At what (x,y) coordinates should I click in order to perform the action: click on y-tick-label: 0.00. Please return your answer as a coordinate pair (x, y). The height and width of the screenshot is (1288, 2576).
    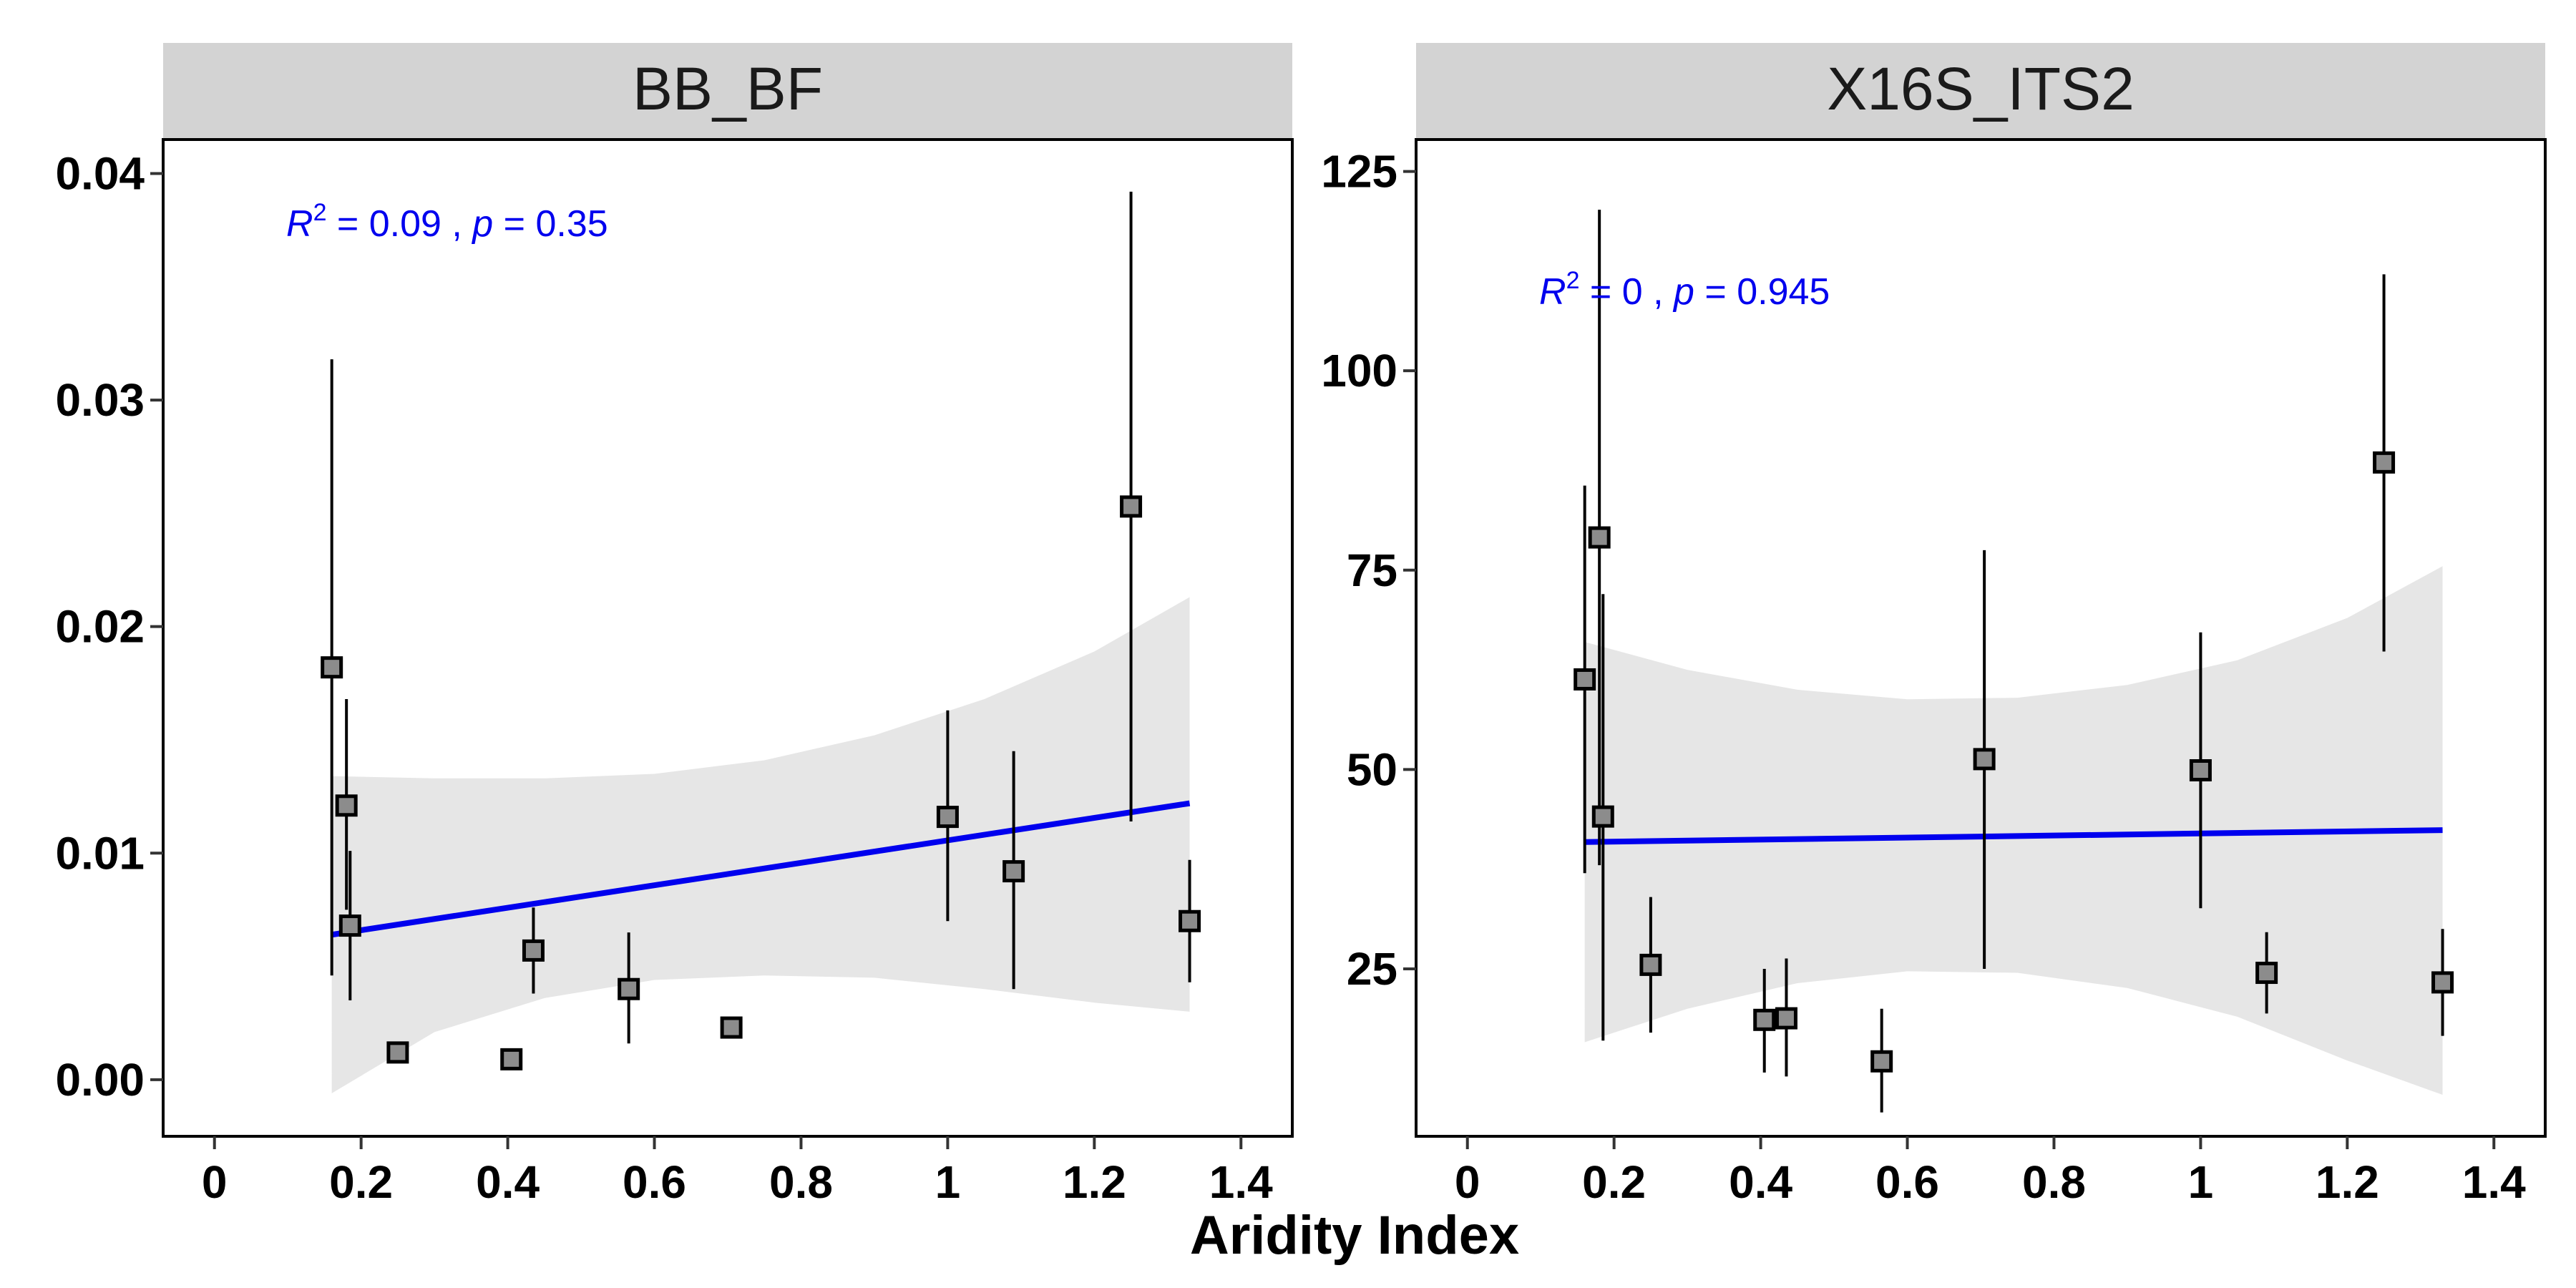
    Looking at the image, I should click on (100, 1080).